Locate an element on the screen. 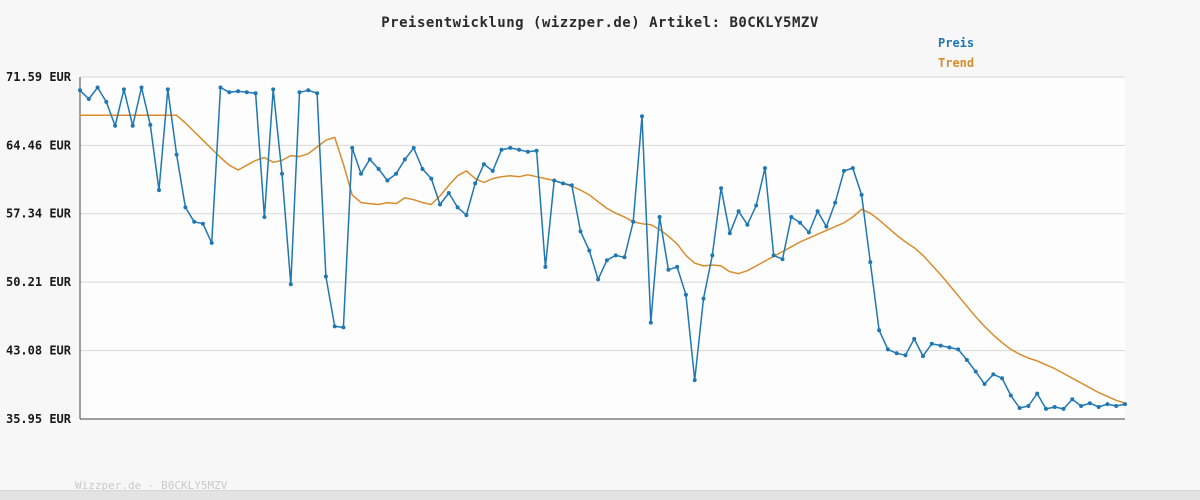  legend-item-preis: Preis is located at coordinates (956, 43).